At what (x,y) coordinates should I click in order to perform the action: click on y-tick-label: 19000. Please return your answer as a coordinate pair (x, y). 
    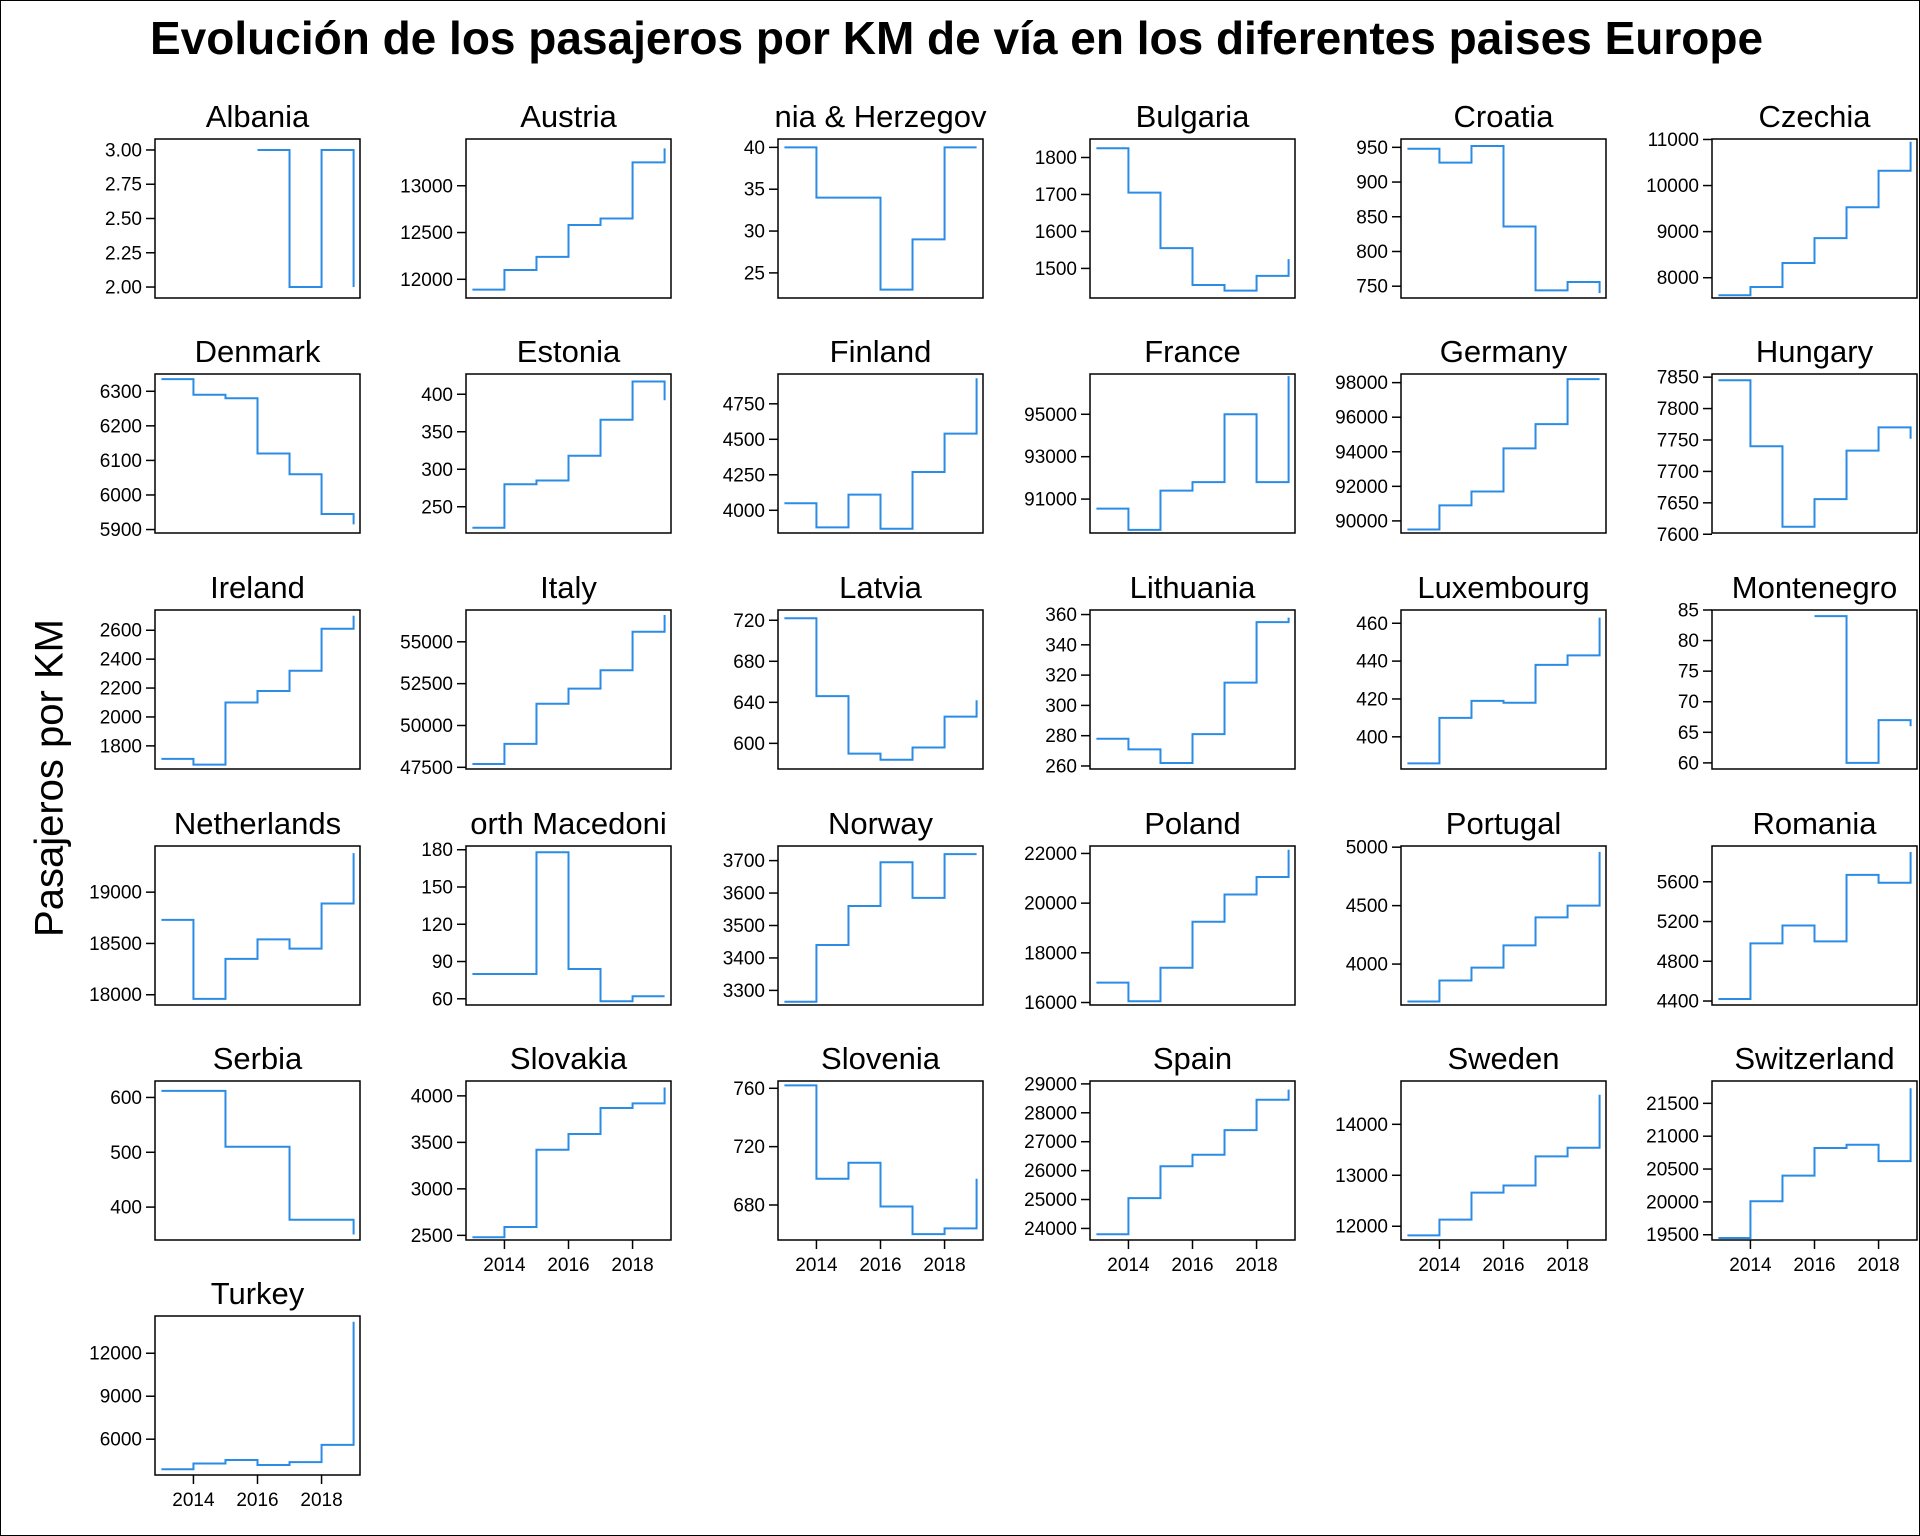
    Looking at the image, I should click on (115, 893).